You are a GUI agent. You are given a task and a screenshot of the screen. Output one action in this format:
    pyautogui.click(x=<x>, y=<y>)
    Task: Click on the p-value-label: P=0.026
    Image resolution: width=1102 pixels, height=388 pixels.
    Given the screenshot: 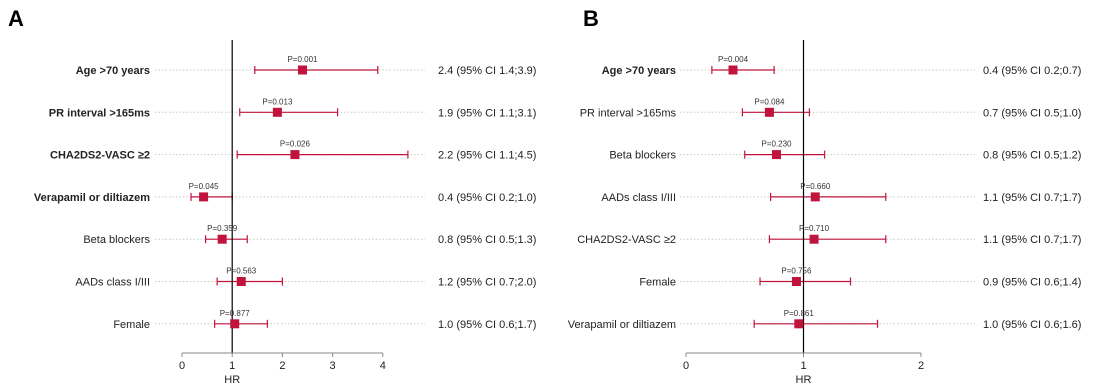 What is the action you would take?
    pyautogui.click(x=295, y=144)
    